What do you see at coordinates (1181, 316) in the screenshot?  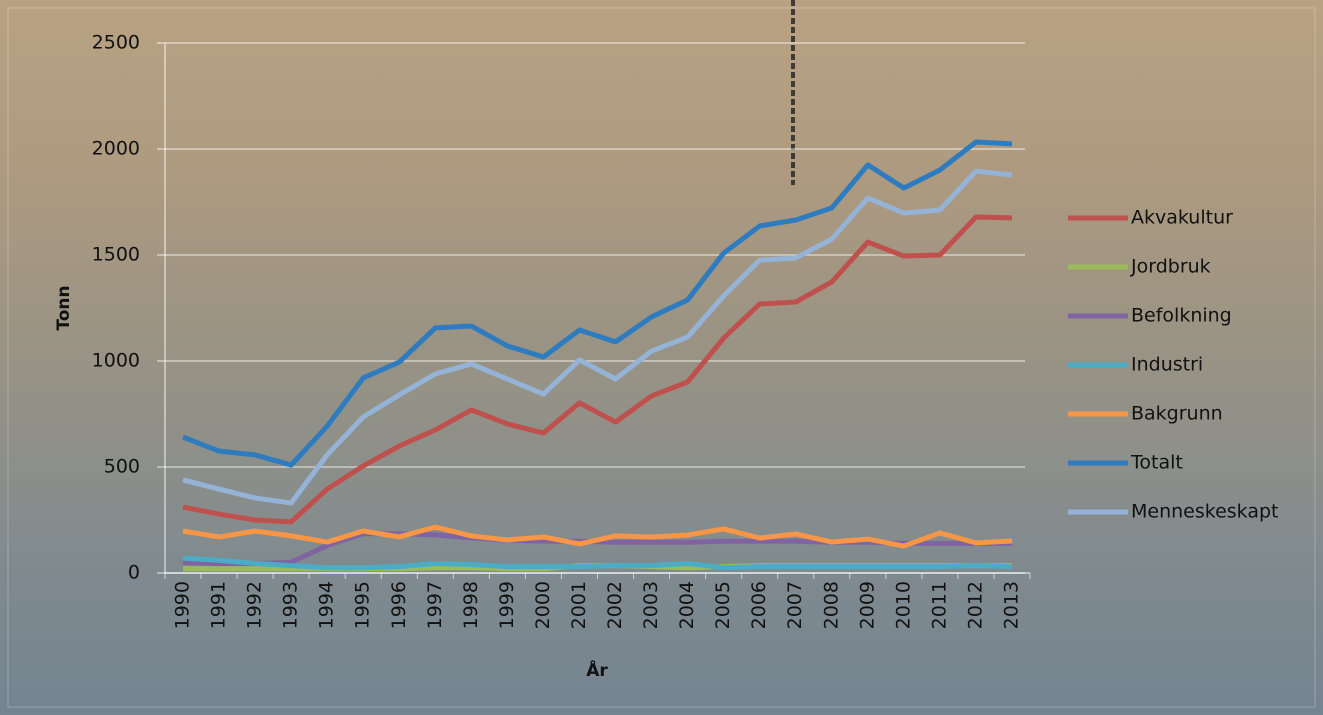 I see `legend-label: Befolkning` at bounding box center [1181, 316].